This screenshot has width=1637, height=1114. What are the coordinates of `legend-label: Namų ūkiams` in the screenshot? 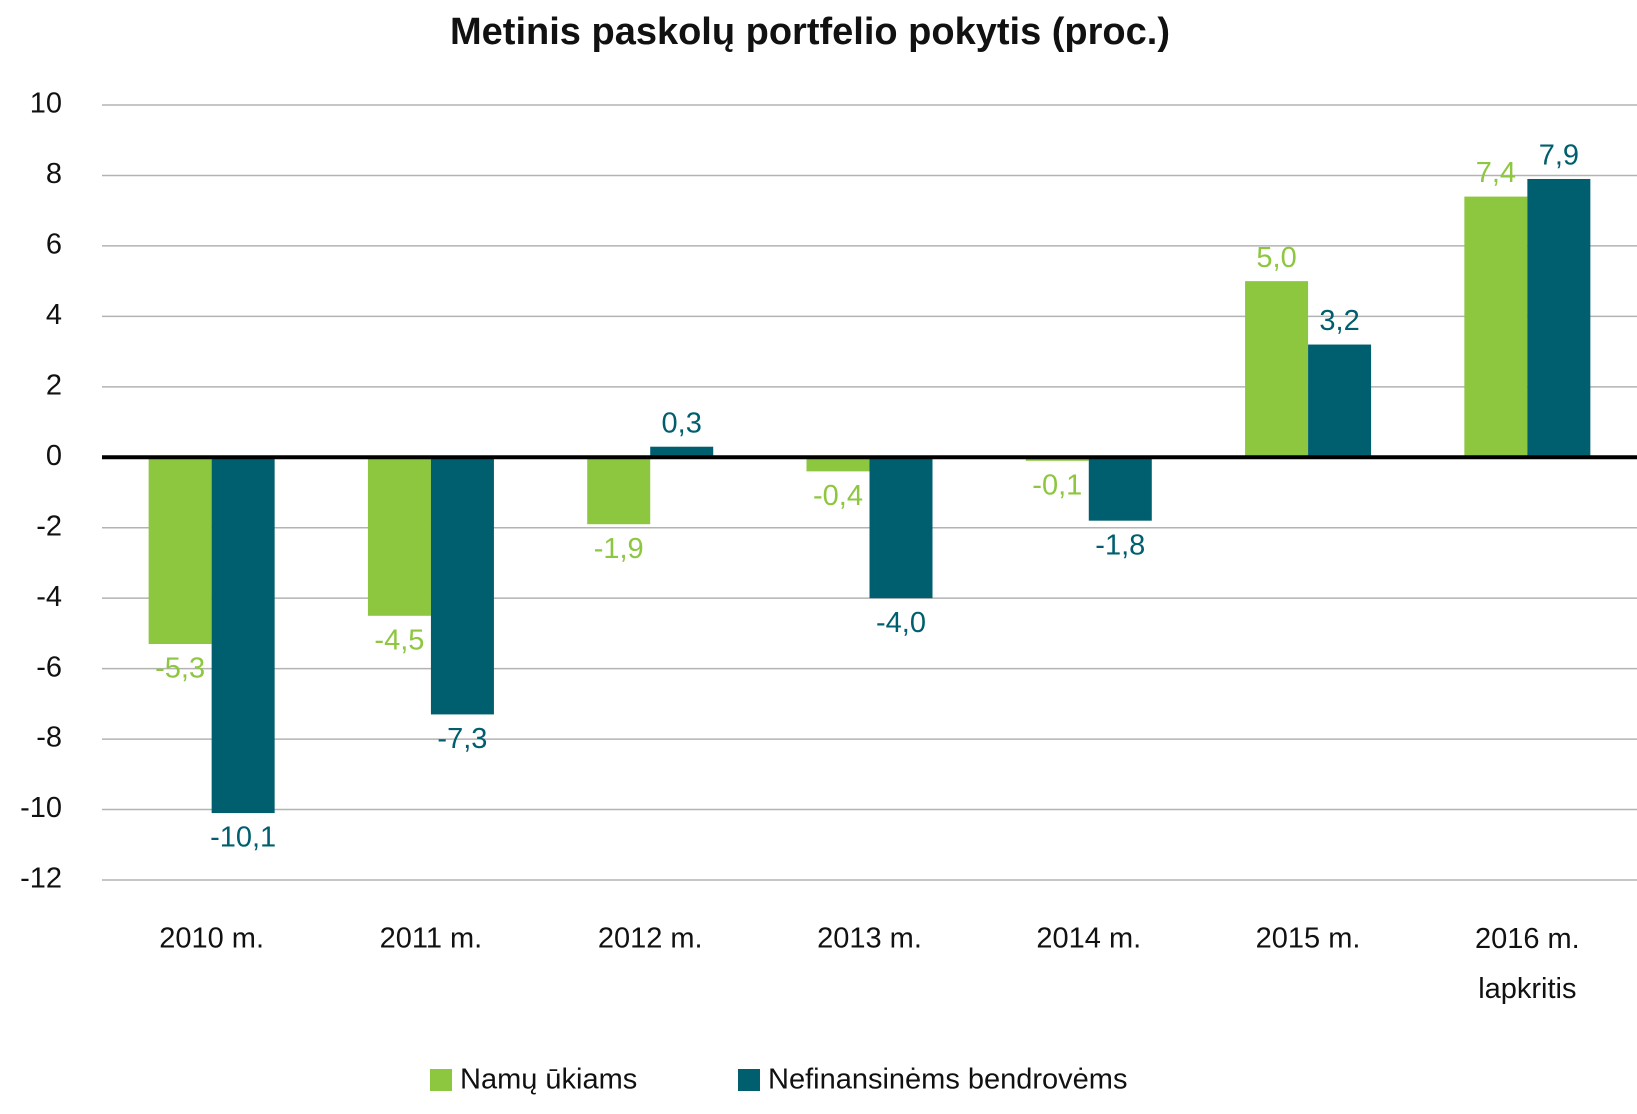 It's located at (548, 1080).